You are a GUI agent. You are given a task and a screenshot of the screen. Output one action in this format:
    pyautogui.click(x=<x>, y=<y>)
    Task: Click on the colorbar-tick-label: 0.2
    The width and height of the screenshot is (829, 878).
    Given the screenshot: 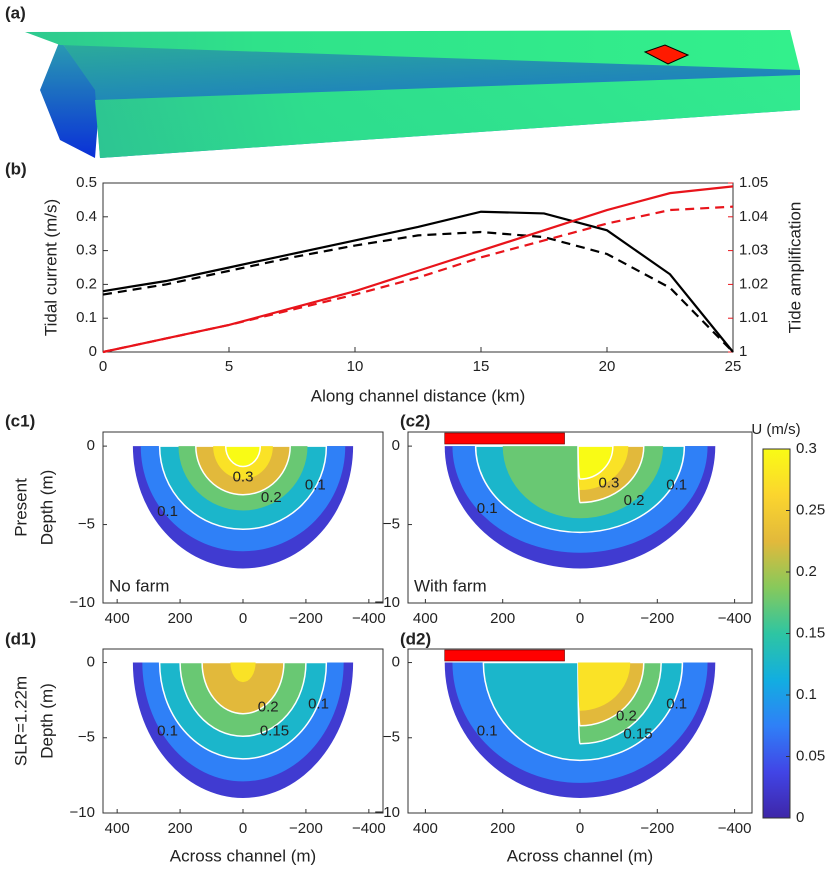 What is the action you would take?
    pyautogui.click(x=806, y=571)
    